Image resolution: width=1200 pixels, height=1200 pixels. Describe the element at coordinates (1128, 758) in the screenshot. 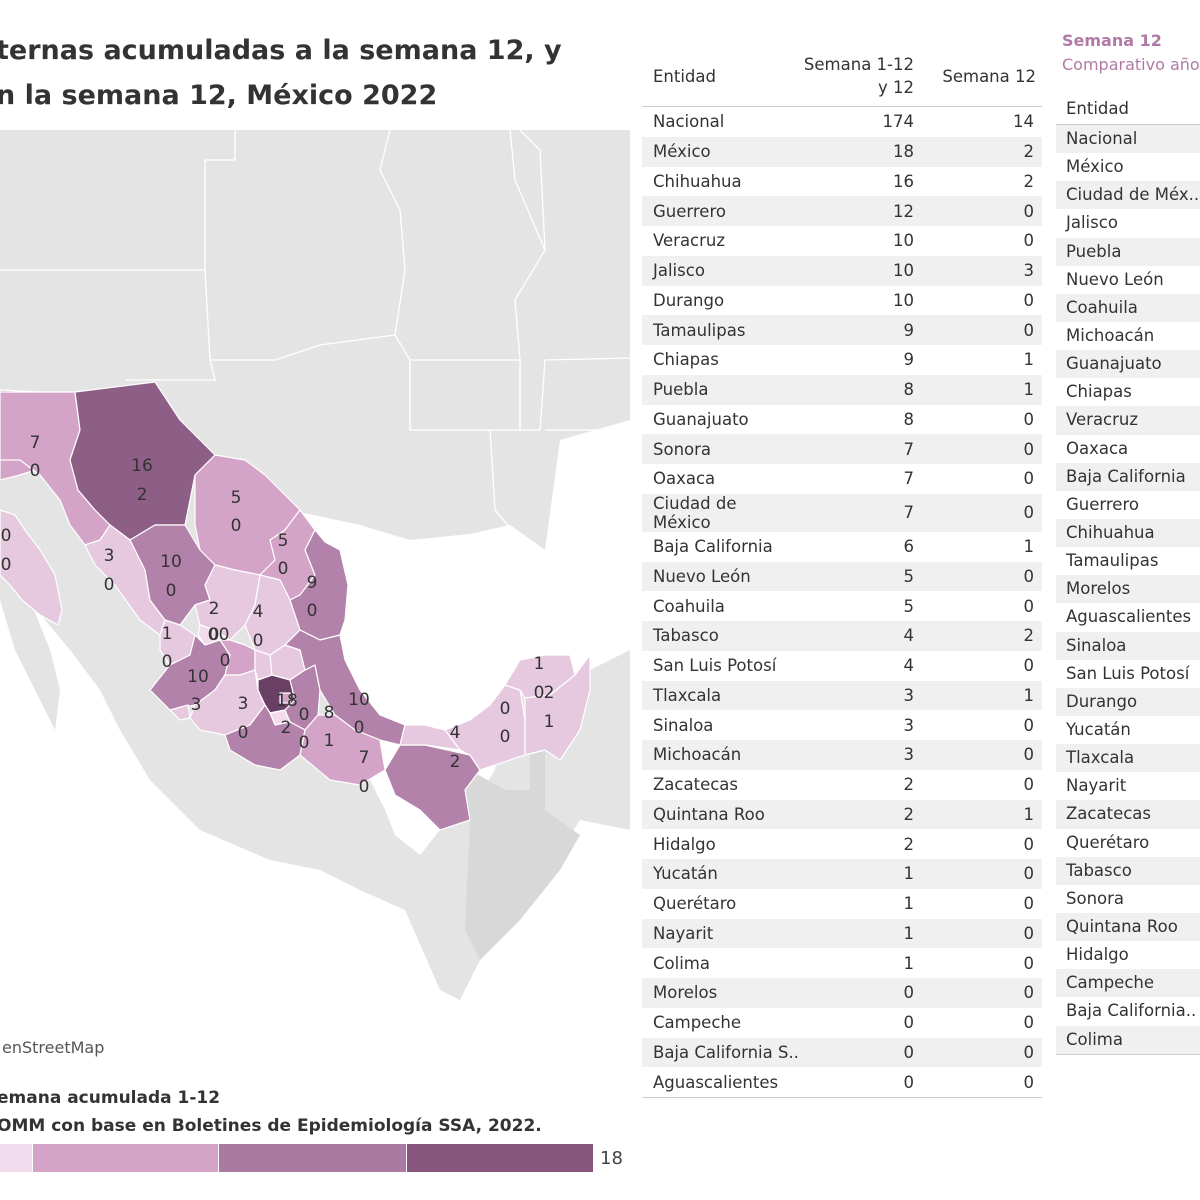

I see `list-item: Tlaxcala` at that location.